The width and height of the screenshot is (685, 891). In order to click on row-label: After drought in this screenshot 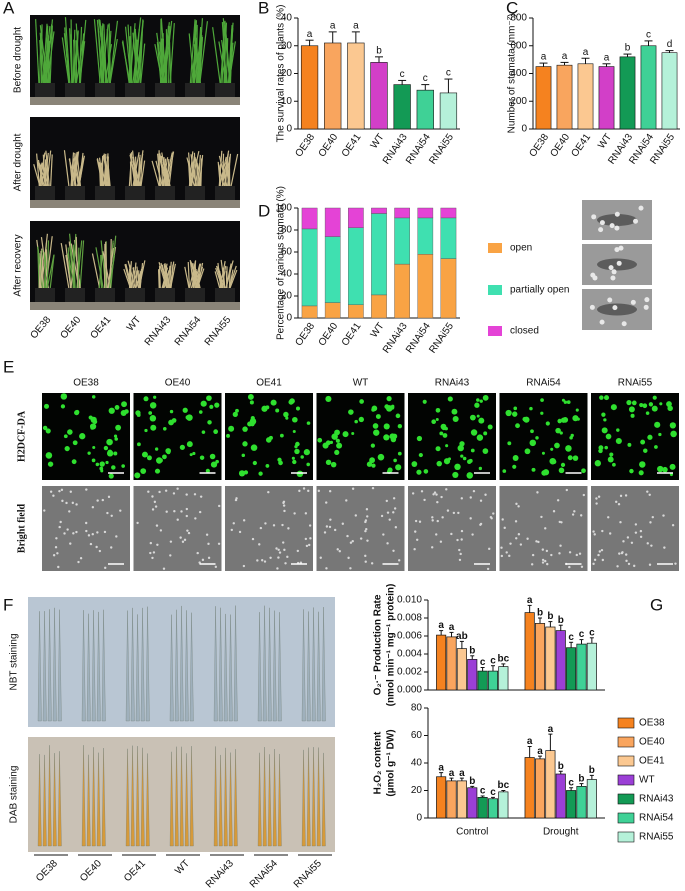, I will do `click(18, 162)`.